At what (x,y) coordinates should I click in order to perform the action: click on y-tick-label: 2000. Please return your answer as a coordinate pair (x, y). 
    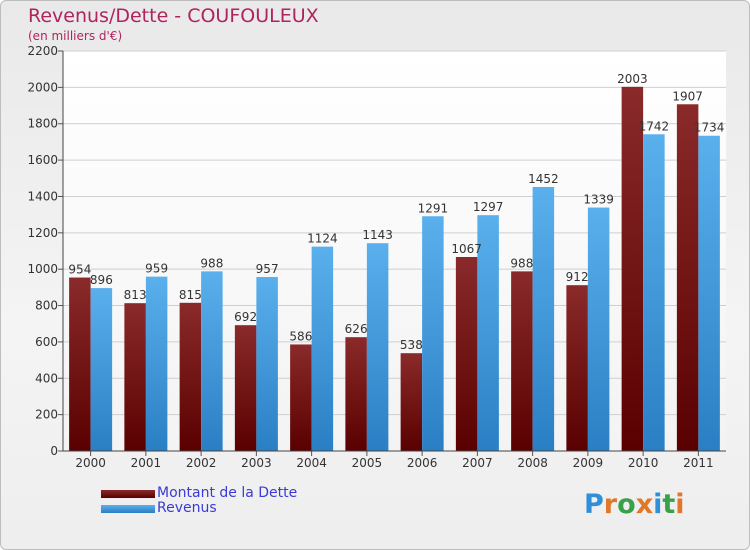
    Looking at the image, I should click on (42, 87).